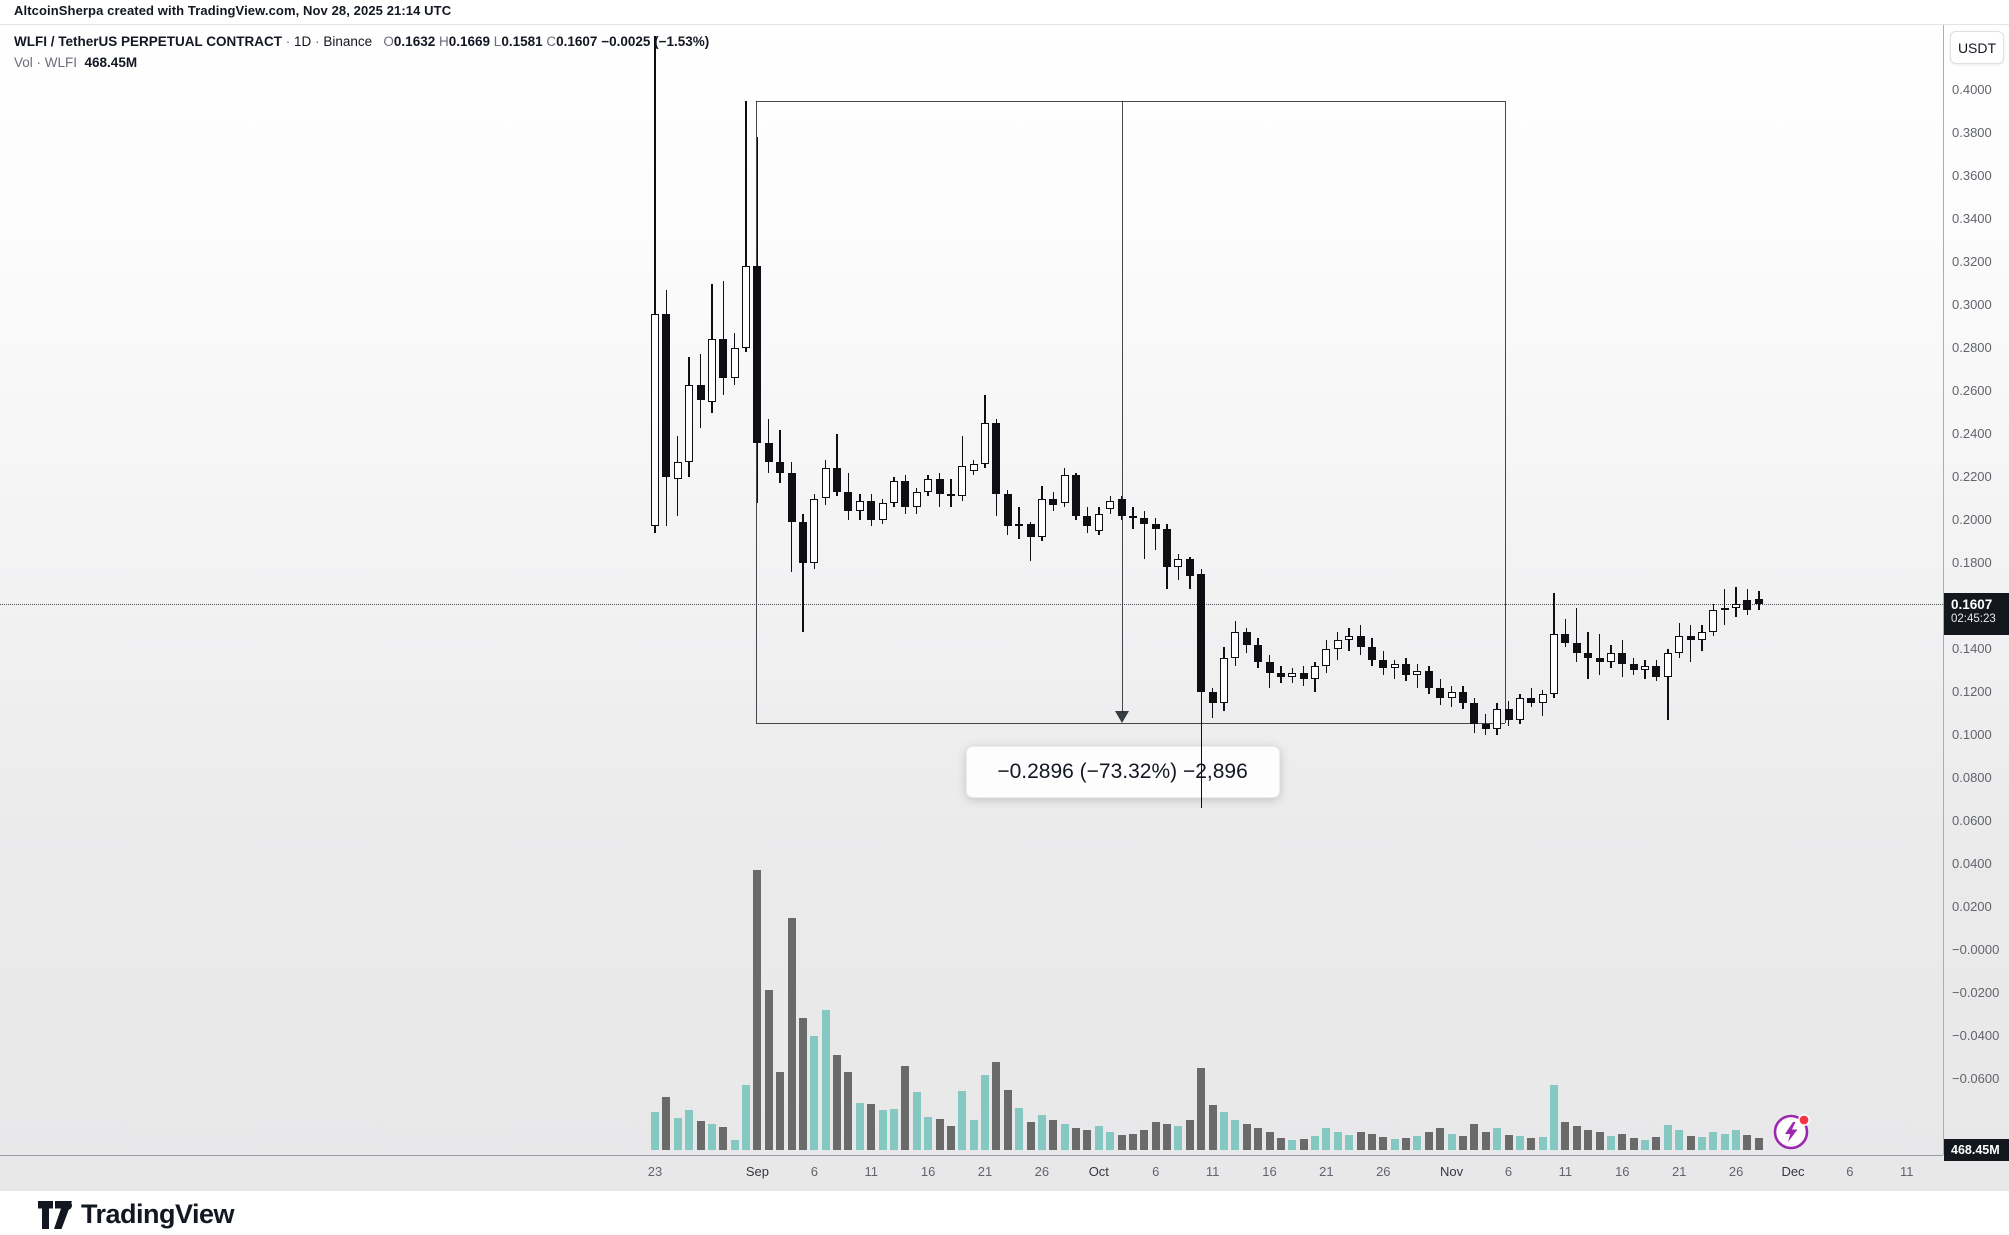 The width and height of the screenshot is (2009, 1235). Describe the element at coordinates (1506, 412) in the screenshot. I see `measure-rect-right` at that location.